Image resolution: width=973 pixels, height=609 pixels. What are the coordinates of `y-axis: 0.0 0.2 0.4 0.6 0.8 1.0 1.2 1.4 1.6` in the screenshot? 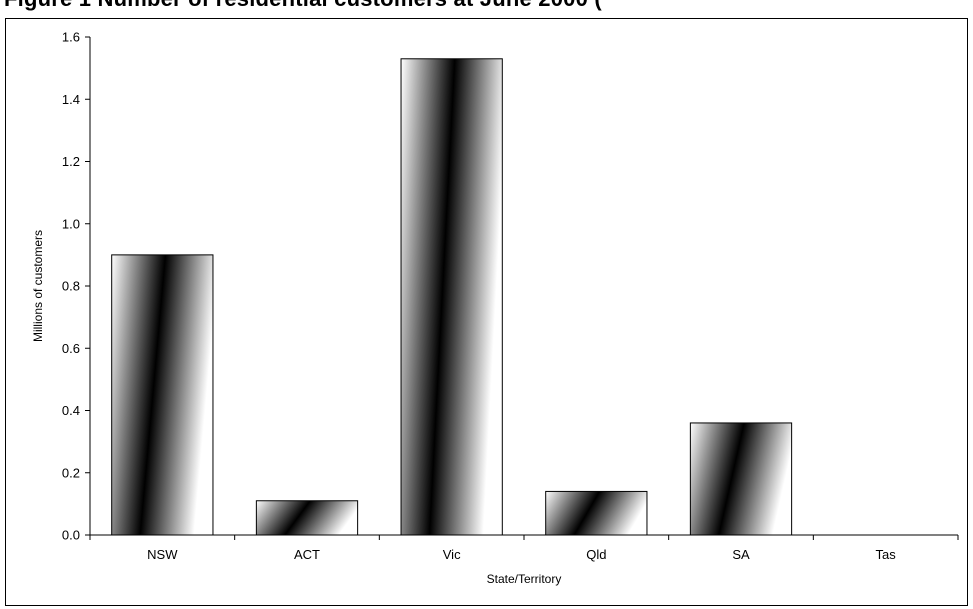 It's located at (76, 286).